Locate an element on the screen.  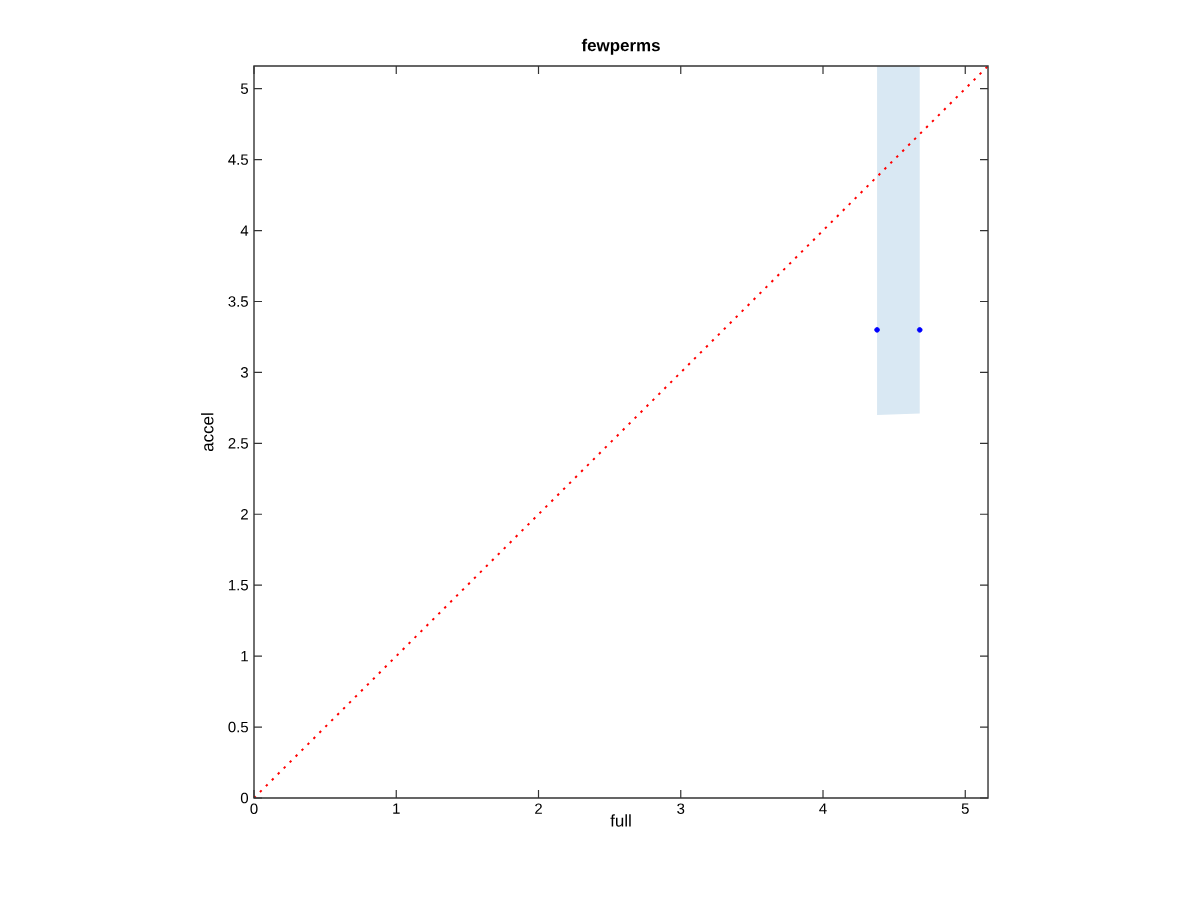
y-tick-label: 2.5 is located at coordinates (238, 443).